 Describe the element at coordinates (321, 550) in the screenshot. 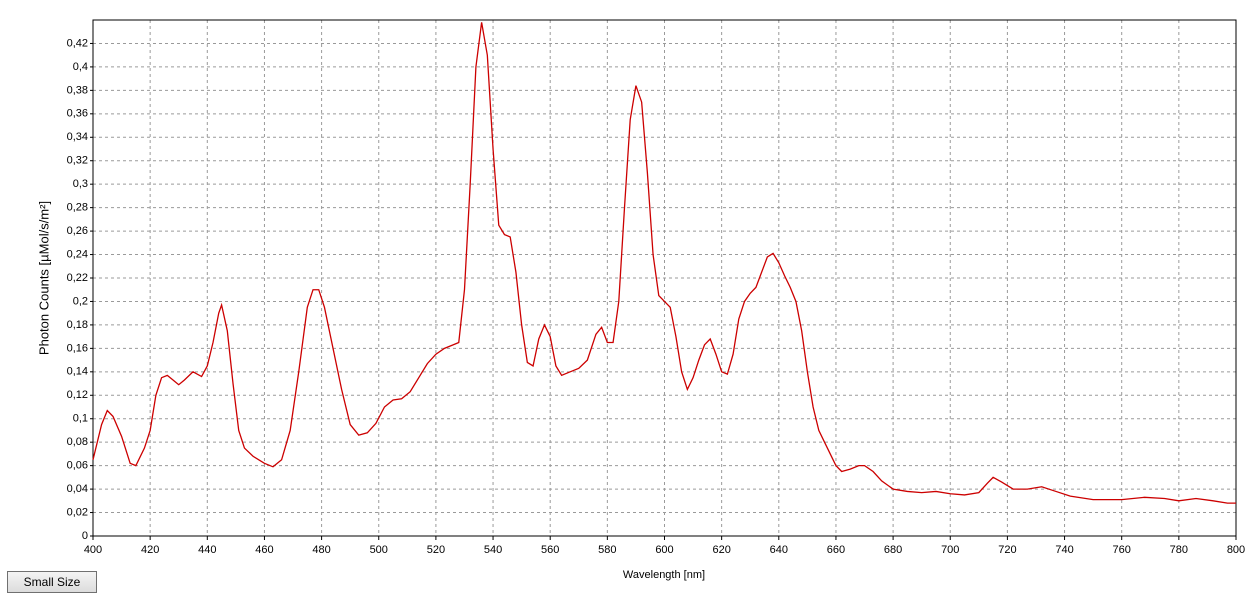

I see `x-tick-label: 480` at that location.